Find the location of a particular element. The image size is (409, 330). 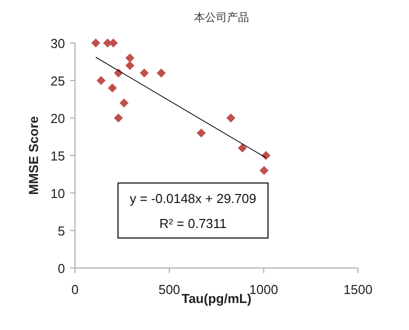

annotation: R² = 0.7311 is located at coordinates (193, 223).